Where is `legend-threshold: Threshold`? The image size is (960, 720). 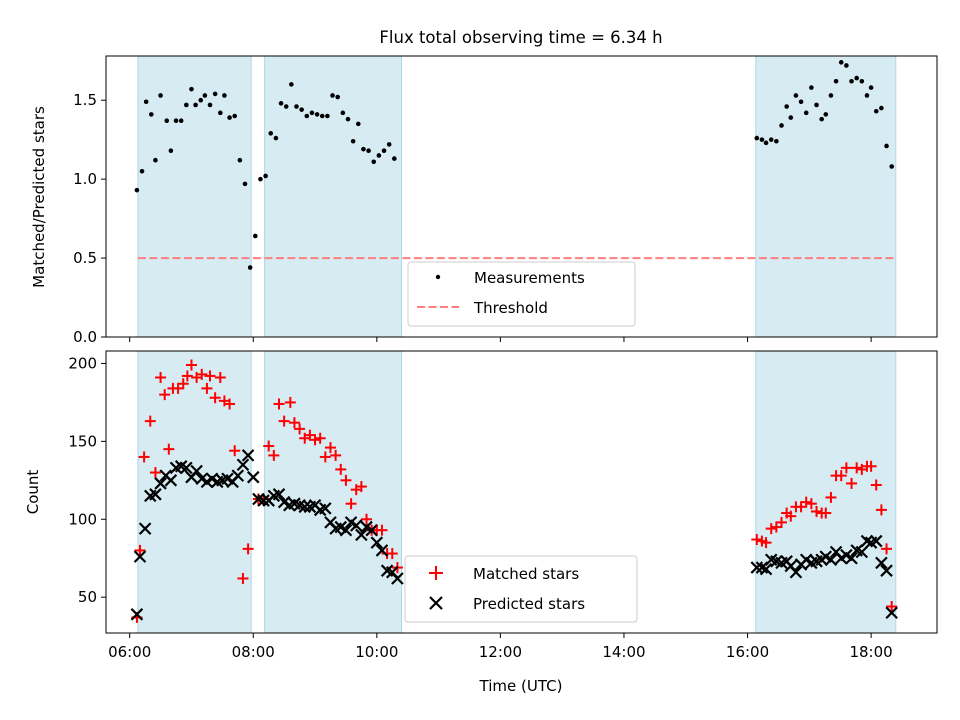 legend-threshold: Threshold is located at coordinates (510, 308).